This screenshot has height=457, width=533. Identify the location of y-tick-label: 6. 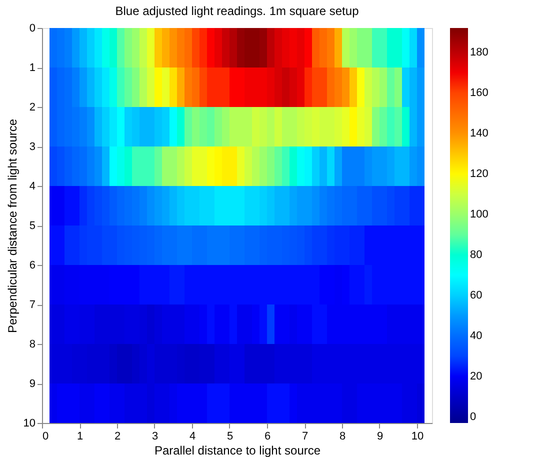
(32, 266).